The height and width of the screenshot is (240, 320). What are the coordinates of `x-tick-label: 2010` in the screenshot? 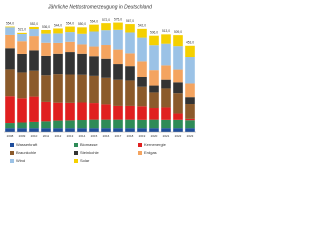 It's located at (34, 136).